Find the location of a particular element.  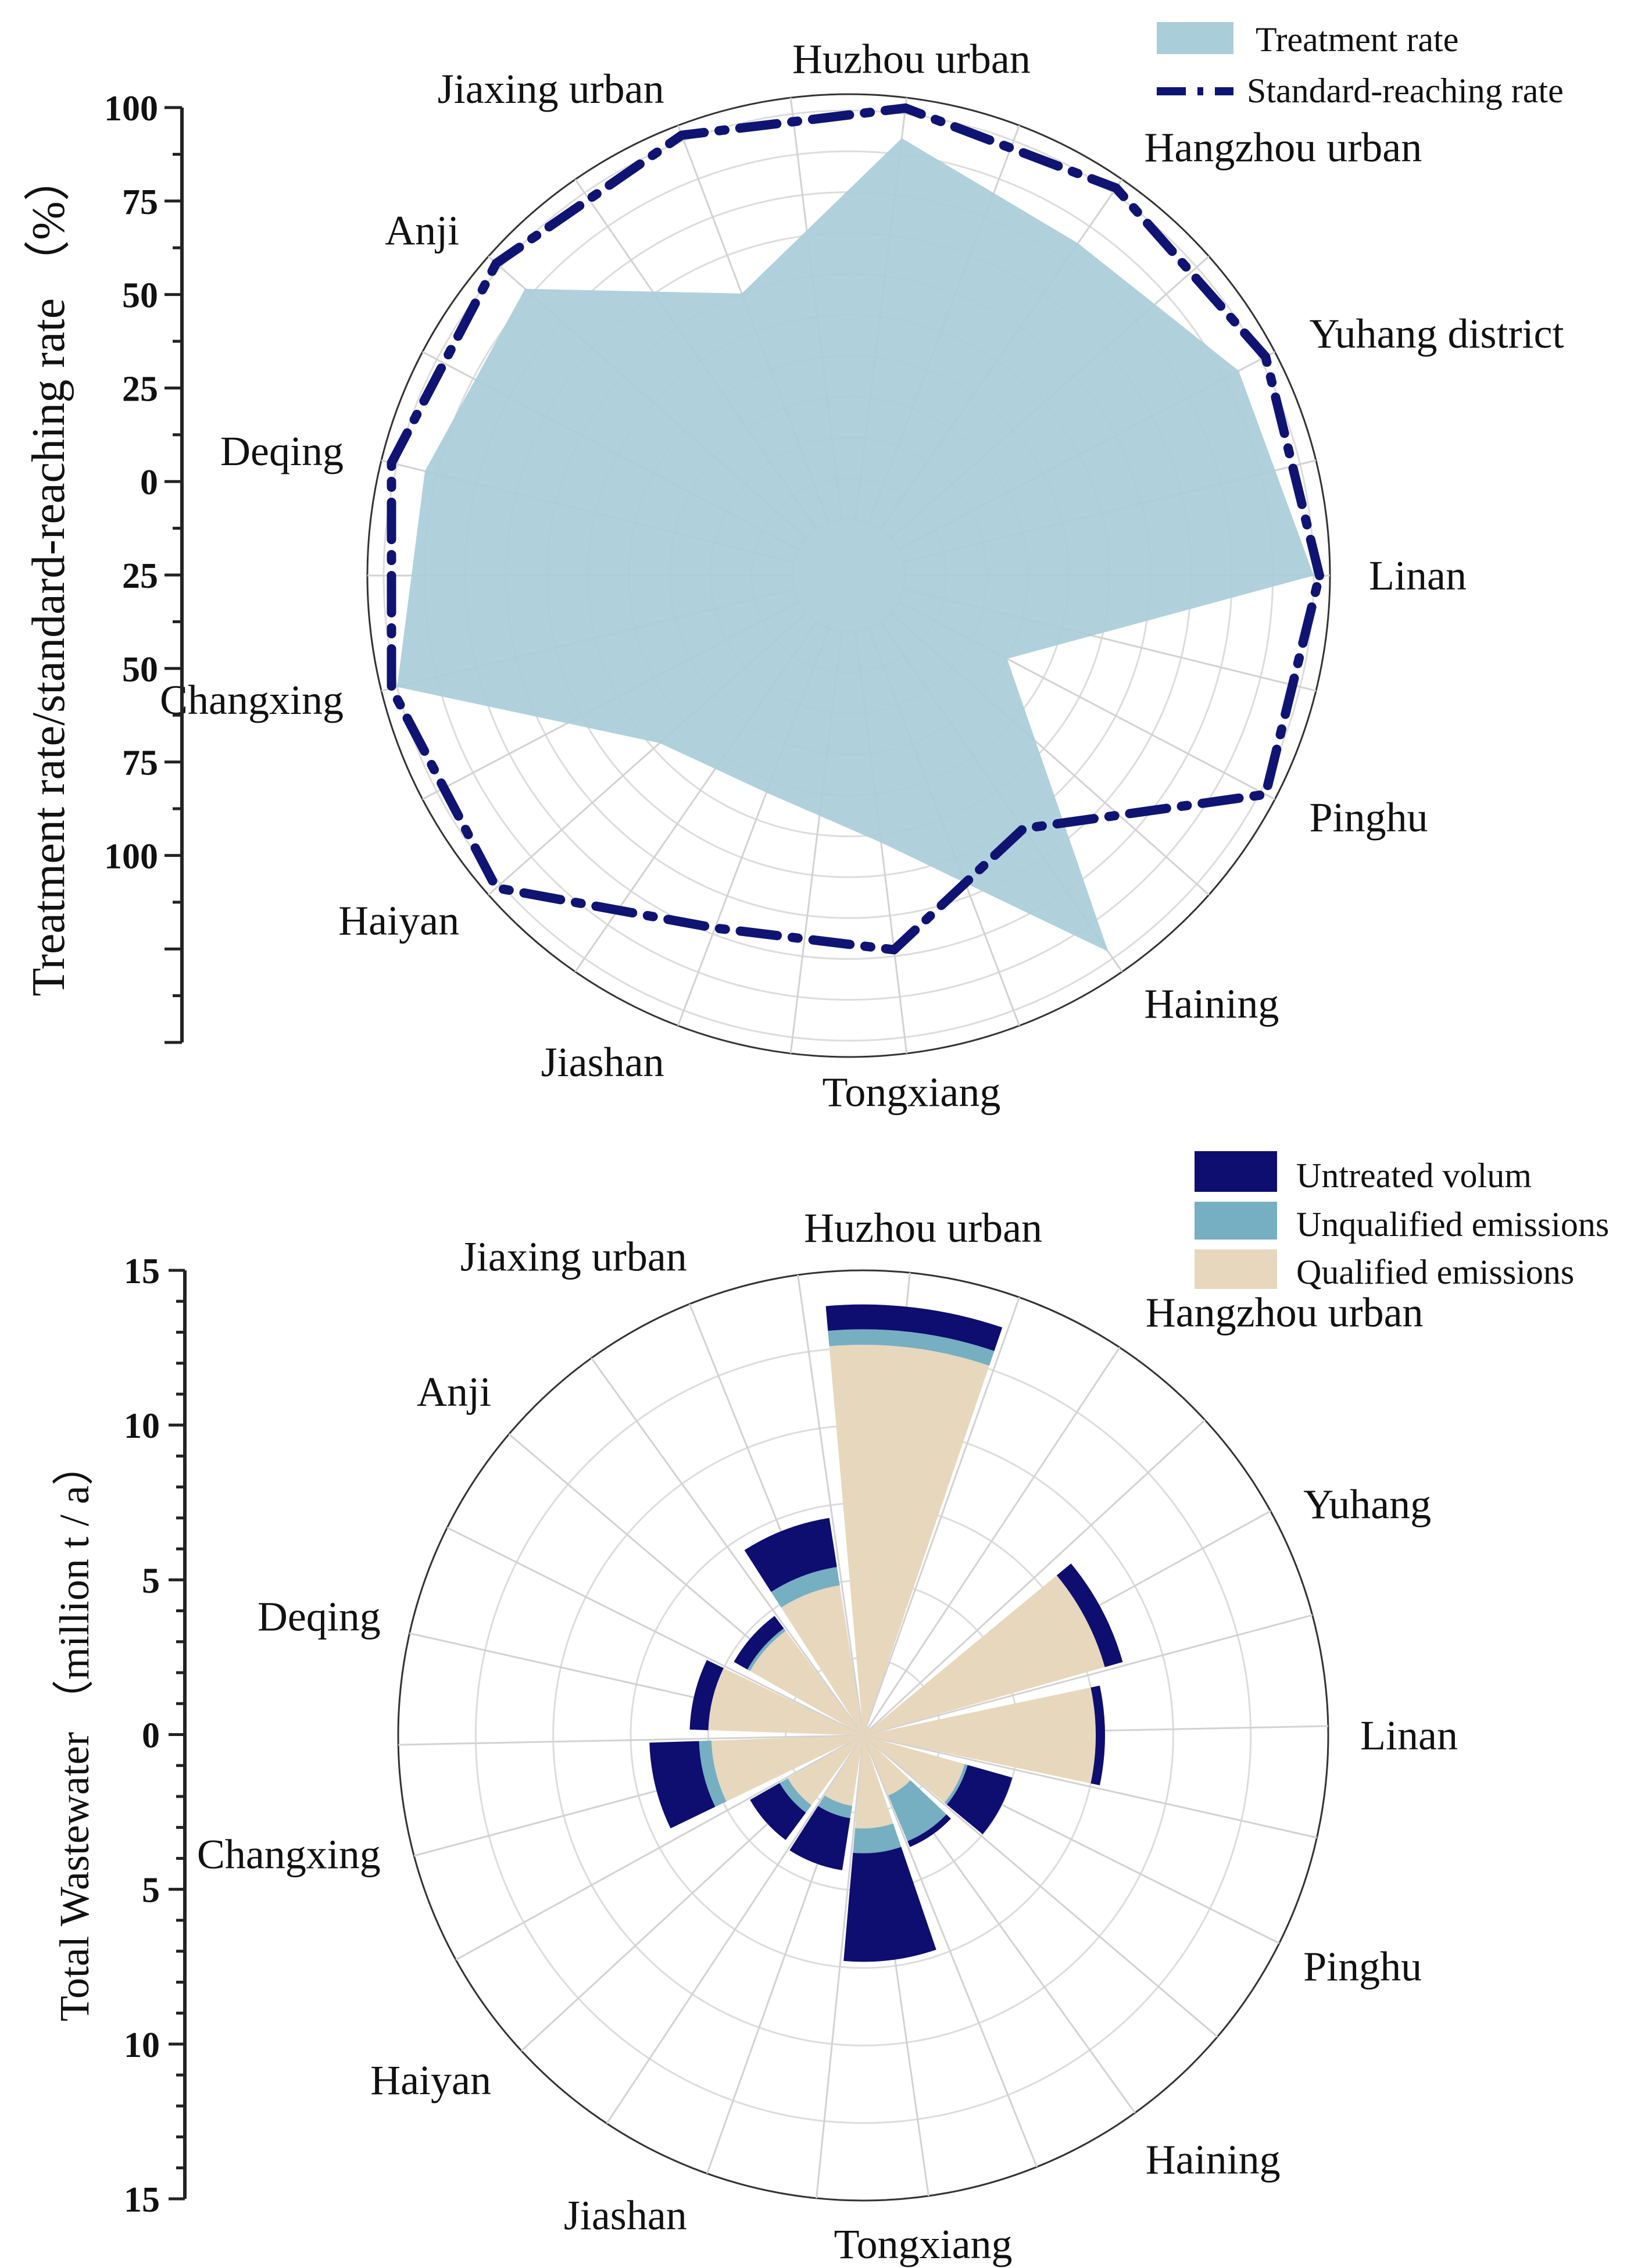

polar-bar-jiaxing-urban-untreated-volum is located at coordinates (790, 1554).